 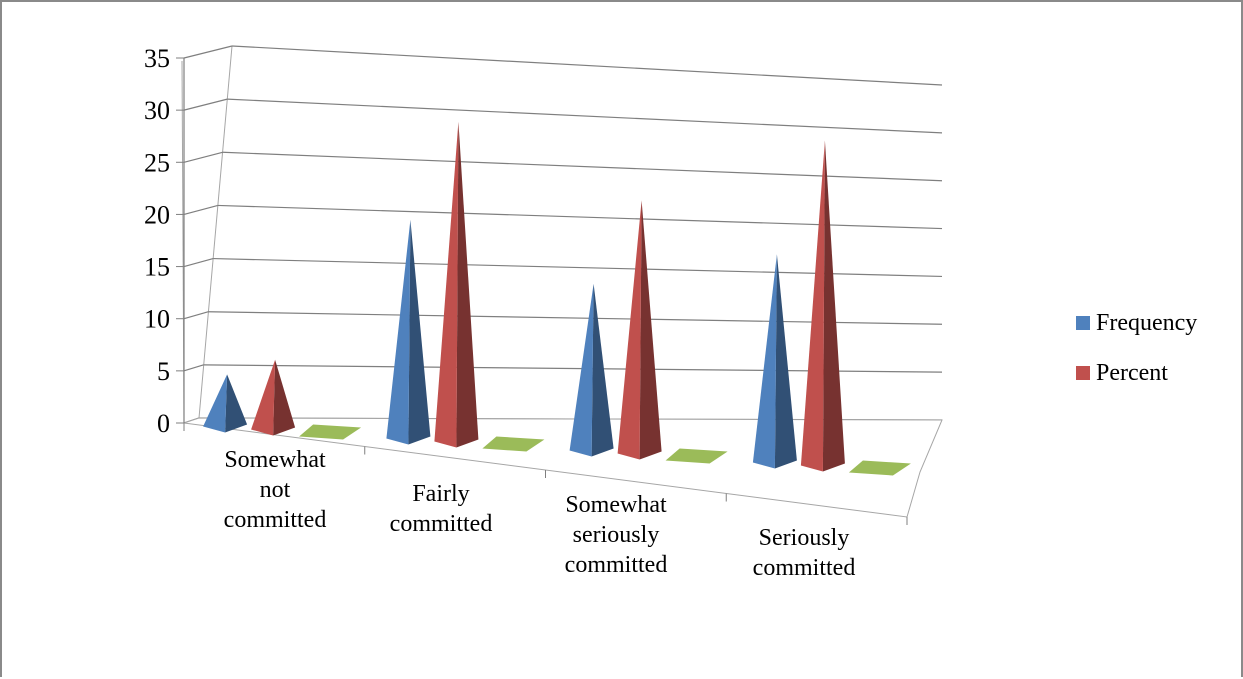 What do you see at coordinates (1136, 348) in the screenshot?
I see `legend: Frequency Percent` at bounding box center [1136, 348].